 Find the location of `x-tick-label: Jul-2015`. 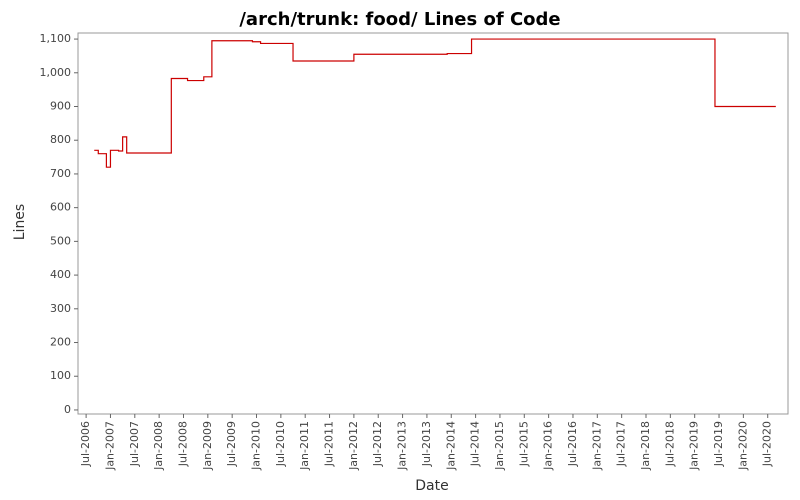

x-tick-label: Jul-2015 is located at coordinates (523, 444).